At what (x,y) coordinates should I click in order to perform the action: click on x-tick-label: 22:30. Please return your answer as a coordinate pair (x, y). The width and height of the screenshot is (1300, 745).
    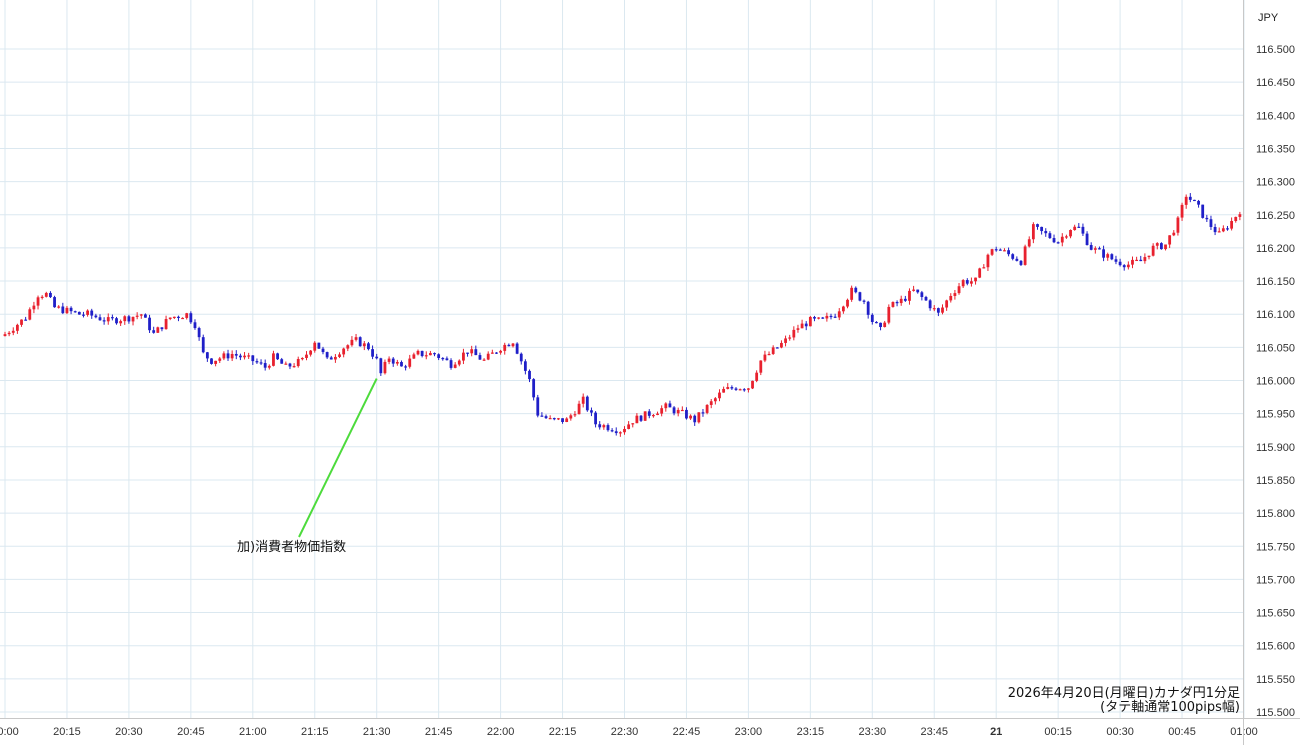
    Looking at the image, I should click on (625, 732).